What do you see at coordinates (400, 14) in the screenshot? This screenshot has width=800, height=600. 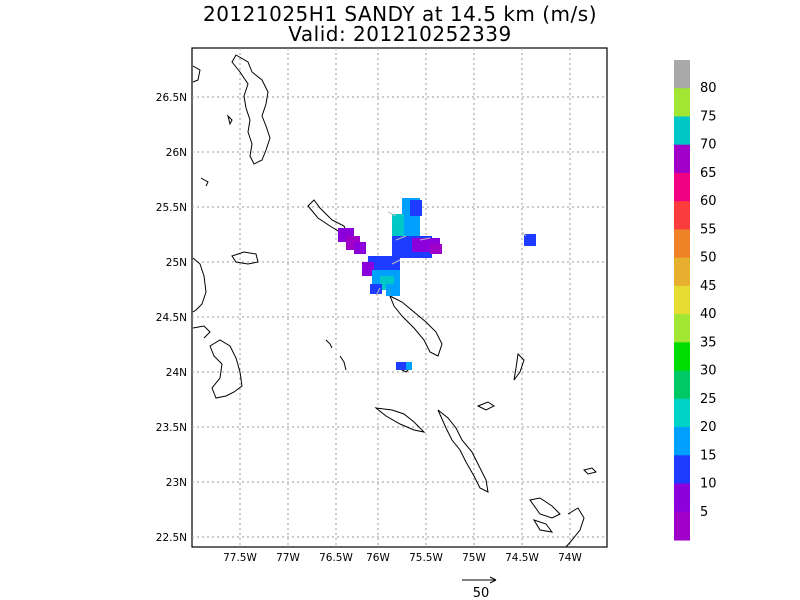 I see `plot-title-line1: 20121025H1 SANDY at 14.5 km (m/s)` at bounding box center [400, 14].